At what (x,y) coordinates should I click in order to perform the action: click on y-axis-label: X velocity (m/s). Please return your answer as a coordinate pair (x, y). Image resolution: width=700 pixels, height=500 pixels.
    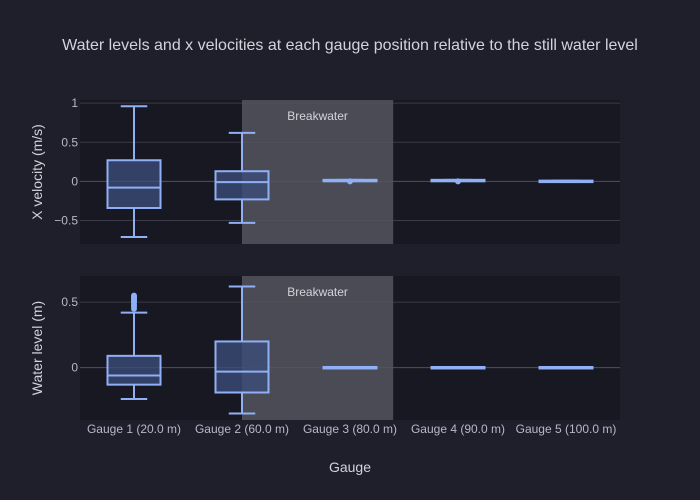
    Looking at the image, I should click on (37, 172).